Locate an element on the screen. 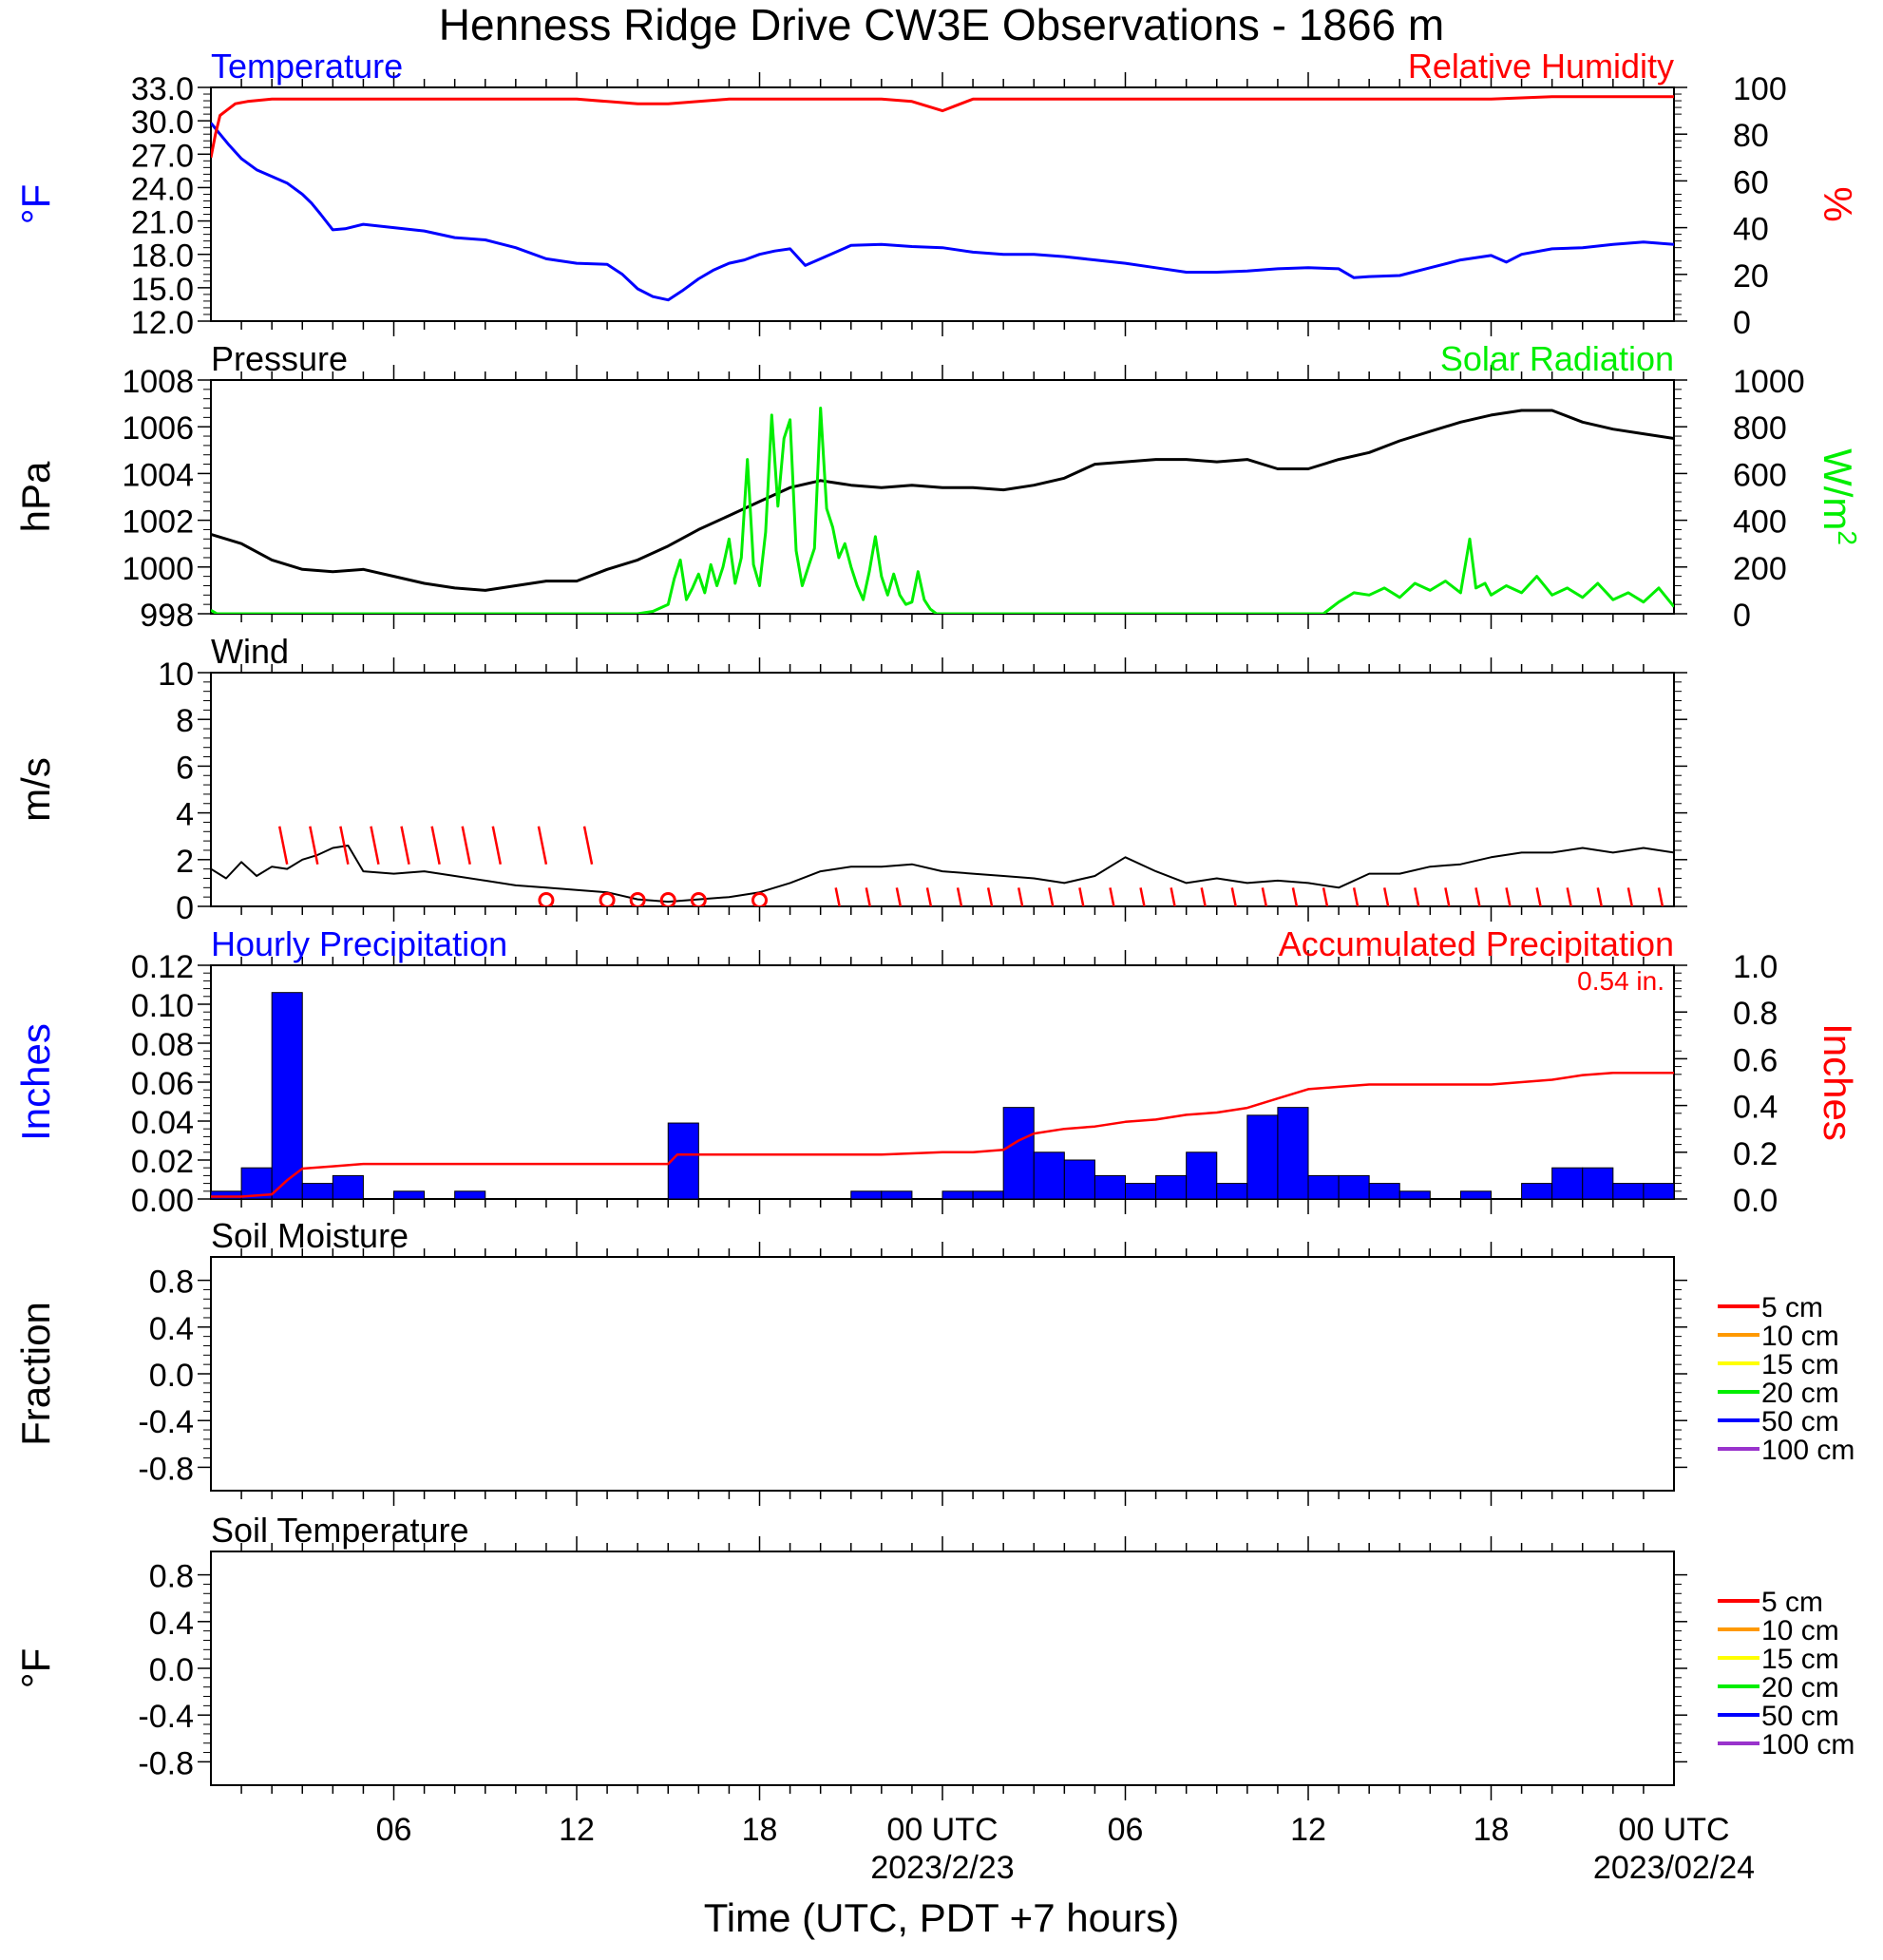 This screenshot has height=1960, width=1883. y-tick-label-left: 0.4 is located at coordinates (171, 1329).